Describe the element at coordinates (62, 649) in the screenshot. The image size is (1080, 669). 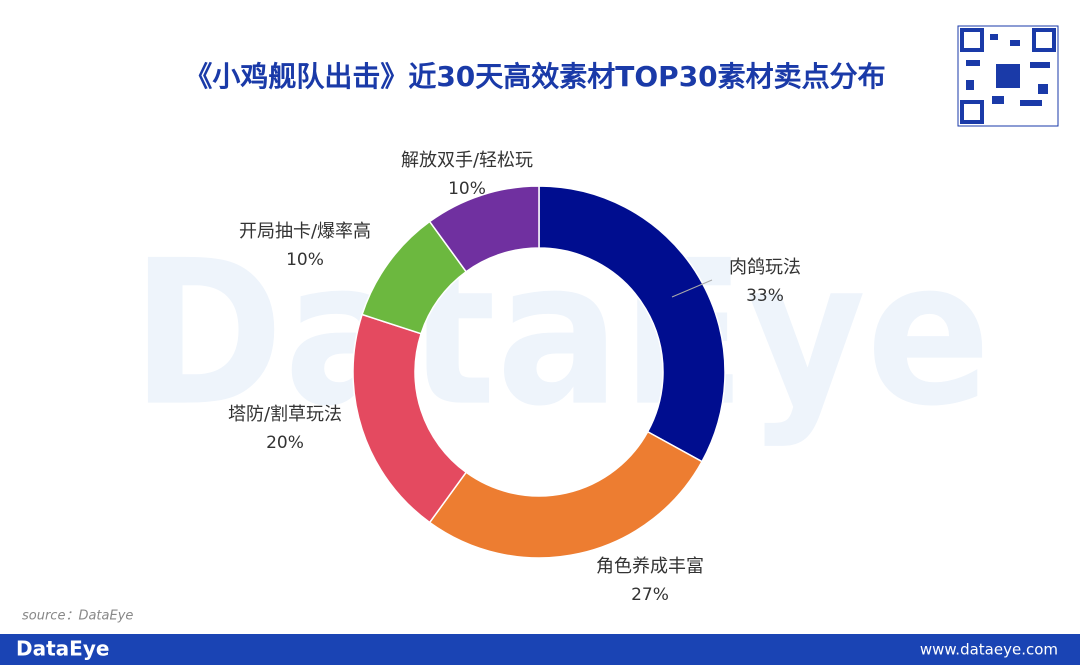
I see `footer-brand: DataEye` at that location.